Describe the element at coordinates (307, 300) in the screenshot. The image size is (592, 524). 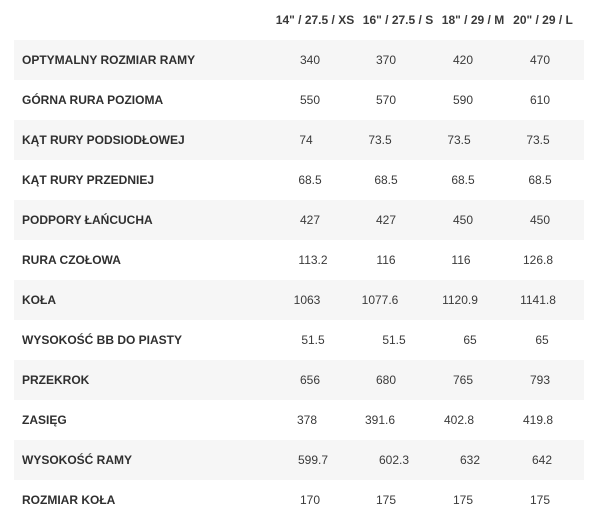
I see `cell-xs: 1063` at that location.